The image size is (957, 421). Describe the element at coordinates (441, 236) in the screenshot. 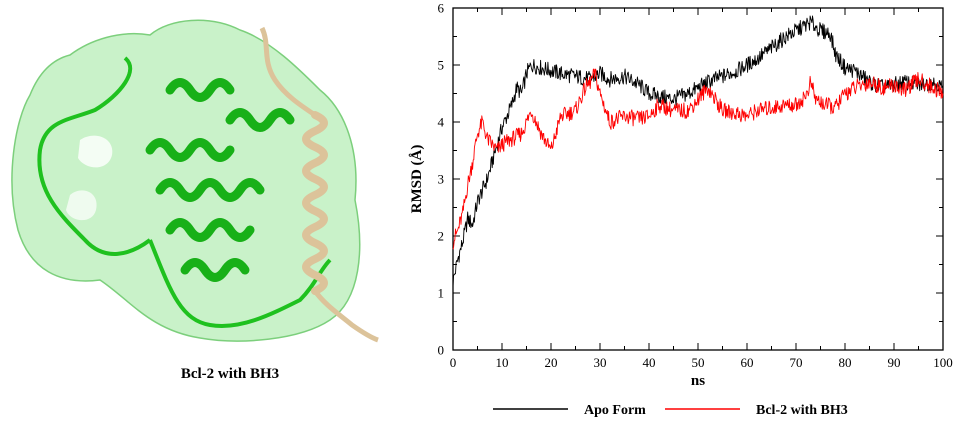

I see `y-tick-label: 2` at that location.